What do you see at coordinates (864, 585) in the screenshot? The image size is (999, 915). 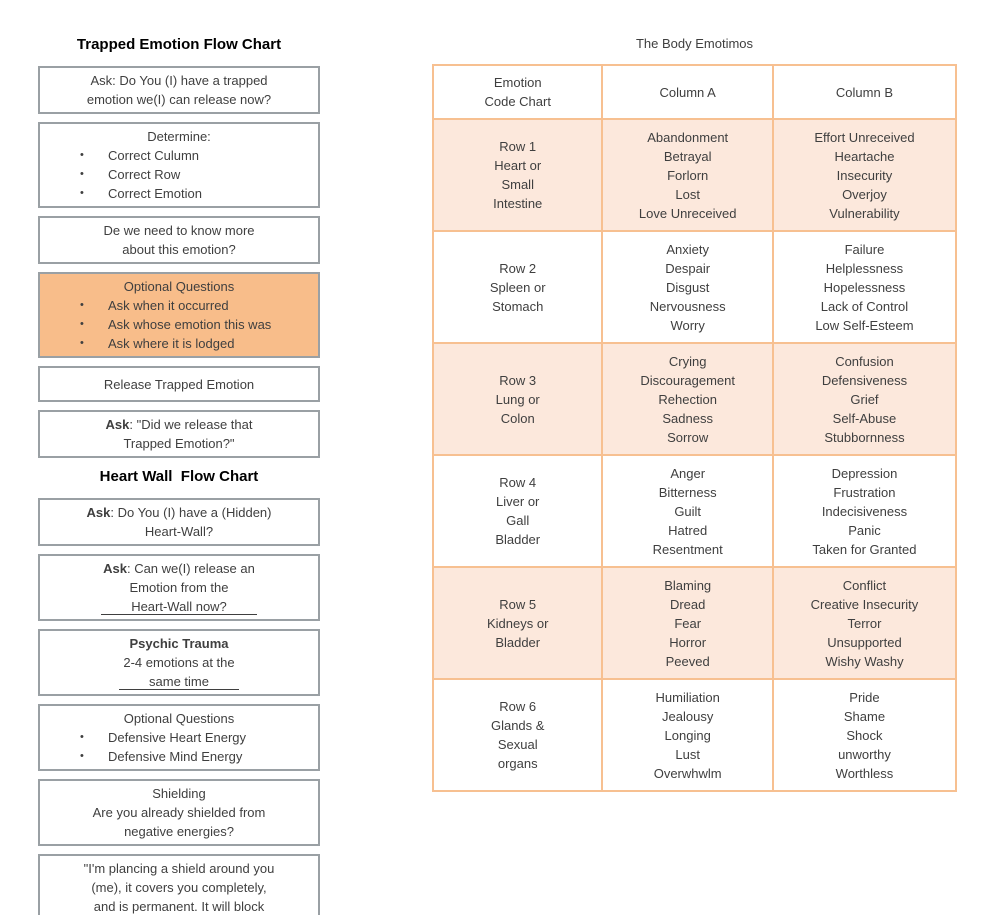 I see `cell-line: Conflict` at bounding box center [864, 585].